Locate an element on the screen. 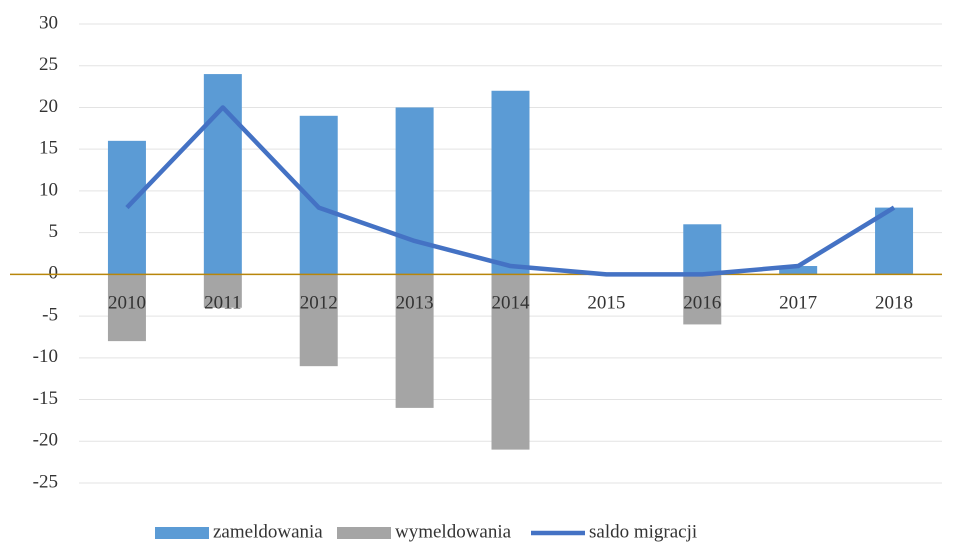  x-tick-label: 2017 is located at coordinates (798, 303).